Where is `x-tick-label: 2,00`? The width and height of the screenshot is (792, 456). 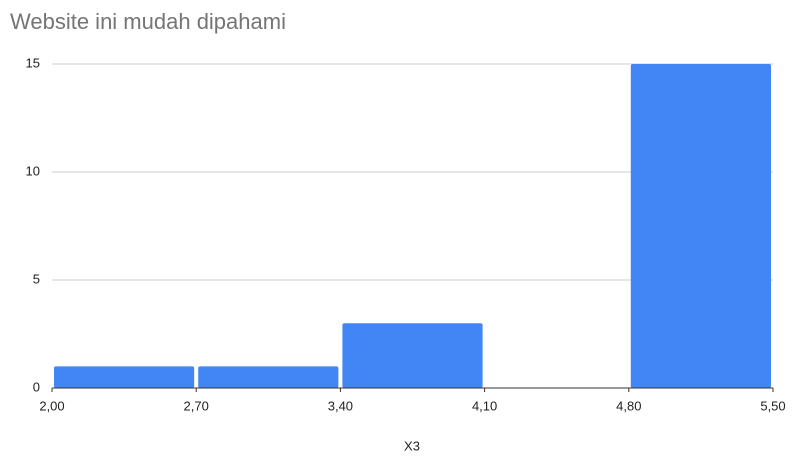
x-tick-label: 2,00 is located at coordinates (51, 405).